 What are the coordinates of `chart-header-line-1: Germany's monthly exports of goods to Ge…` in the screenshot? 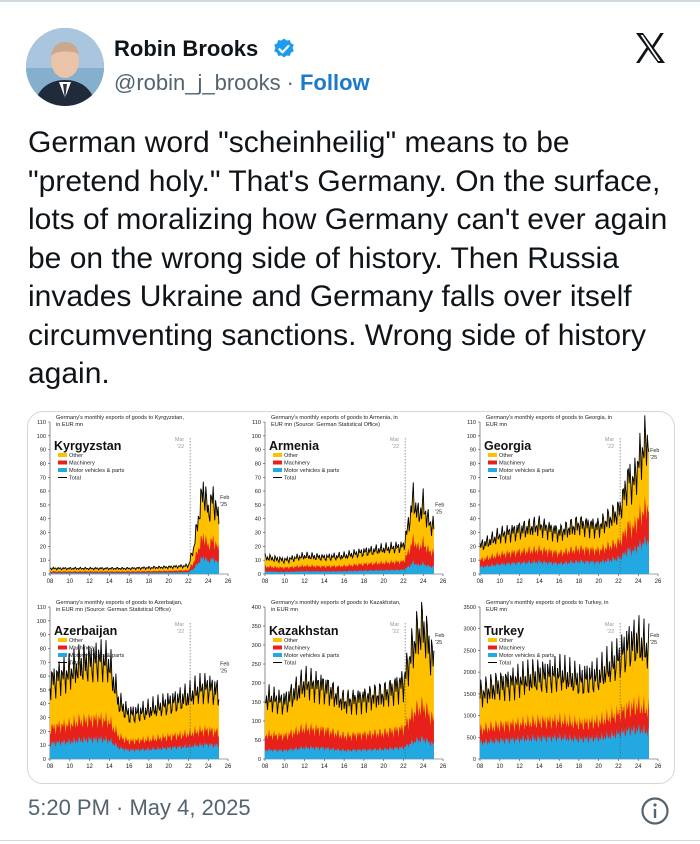 It's located at (549, 418).